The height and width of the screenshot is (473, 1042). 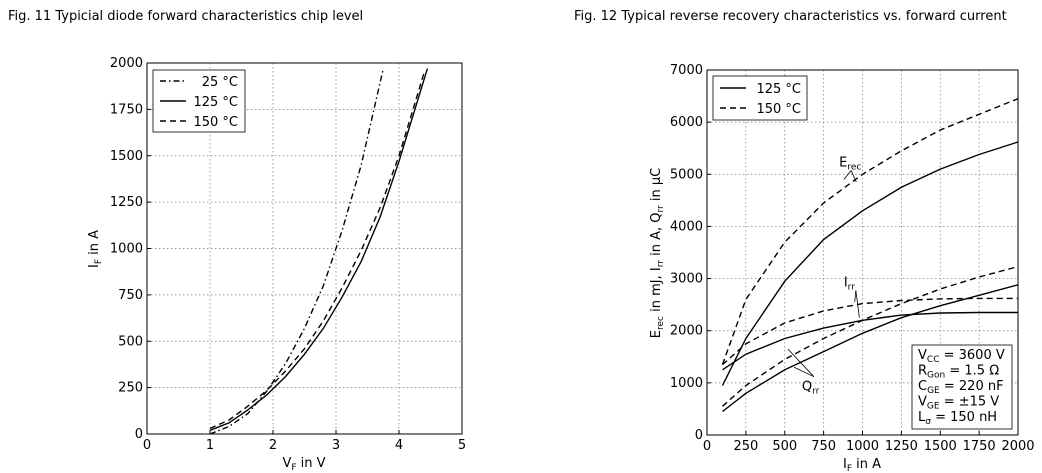 What do you see at coordinates (862, 446) in the screenshot?
I see `fig12-x-tick-label: 1000` at bounding box center [862, 446].